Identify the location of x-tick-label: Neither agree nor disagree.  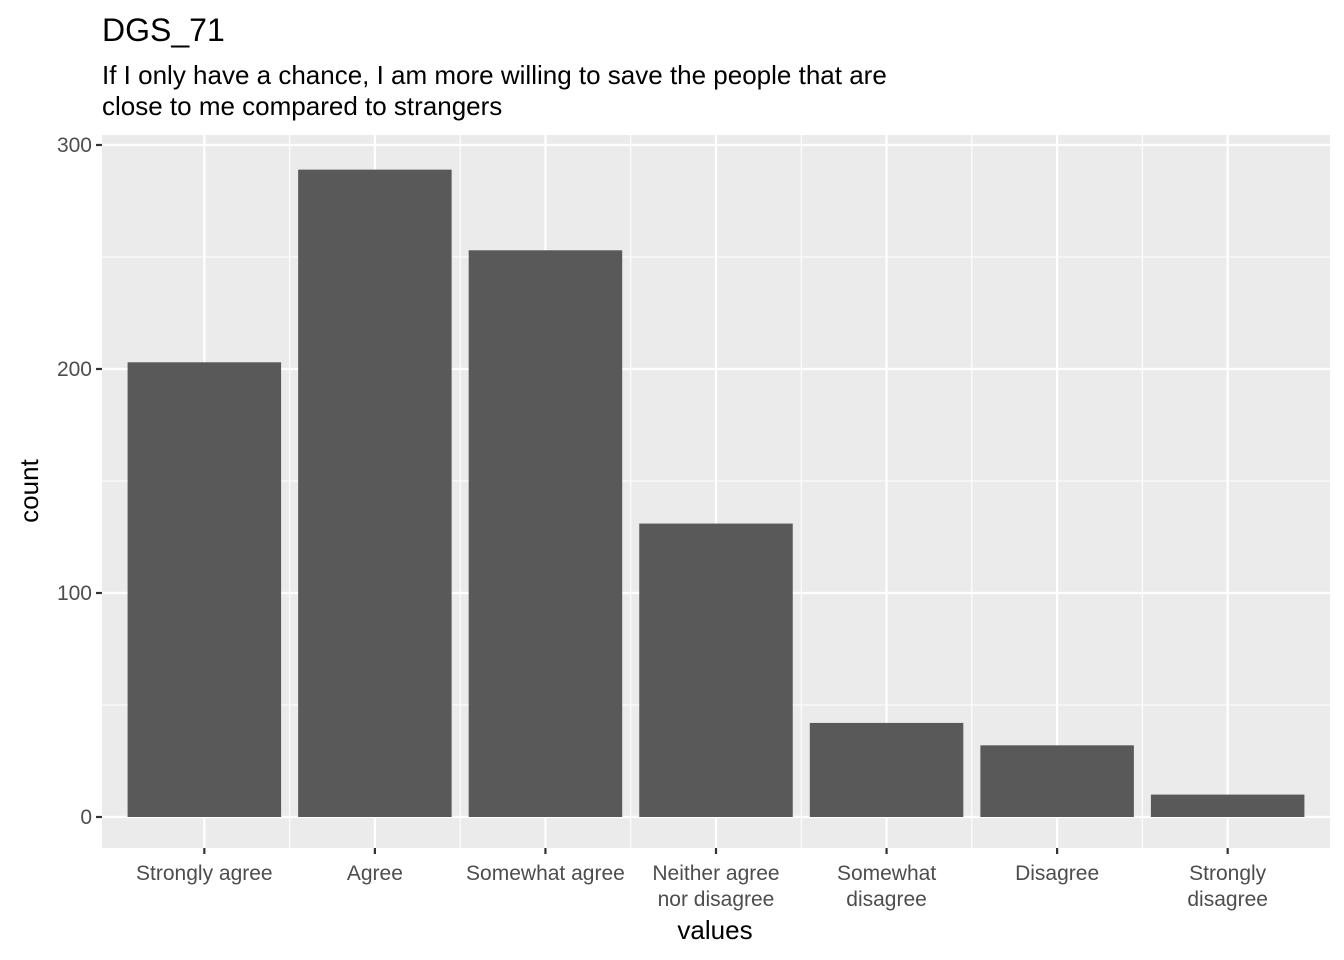
(715, 886).